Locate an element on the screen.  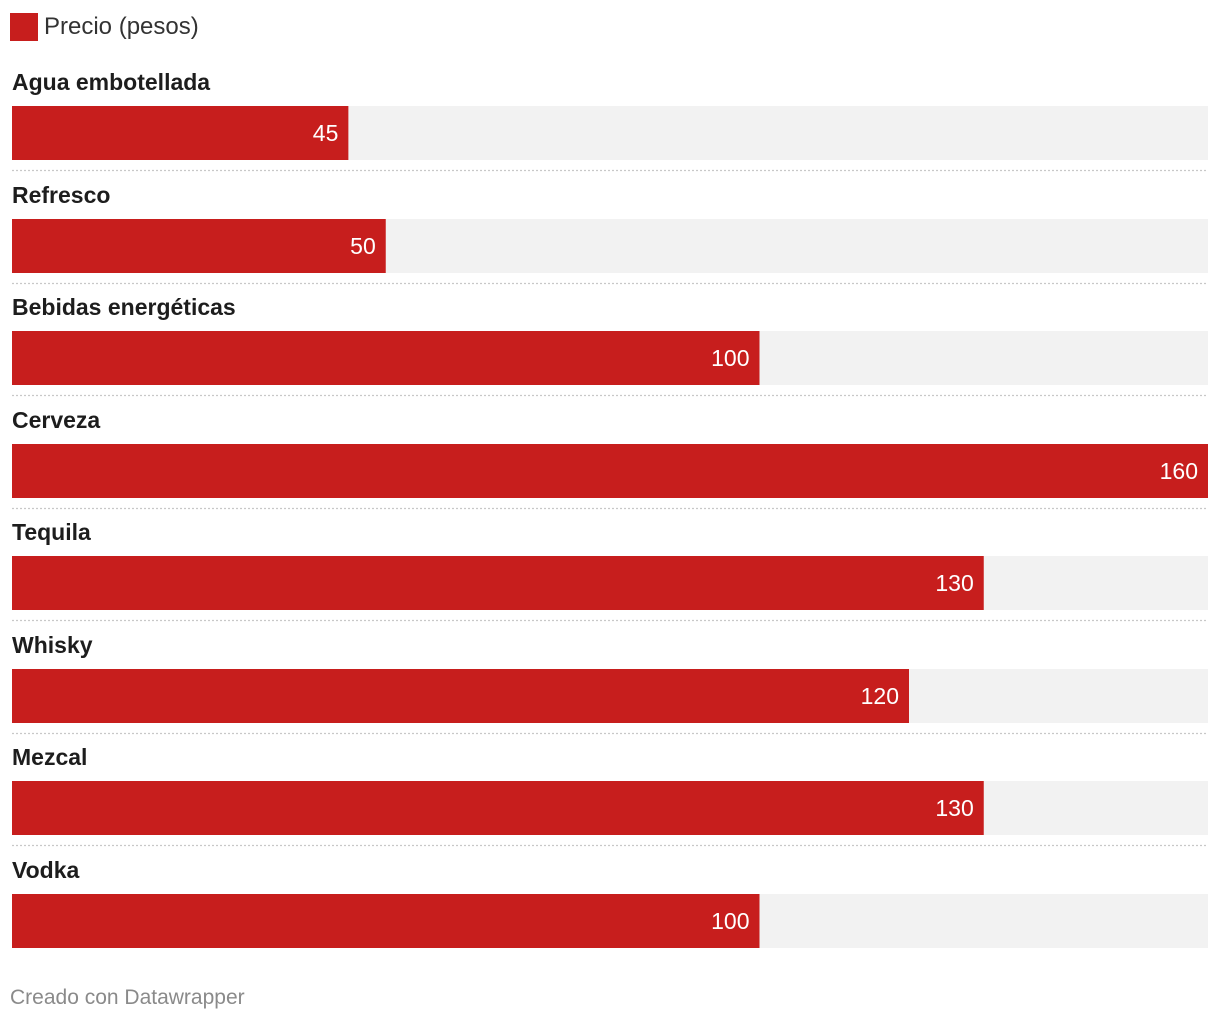
value-label: 160 is located at coordinates (1179, 471).